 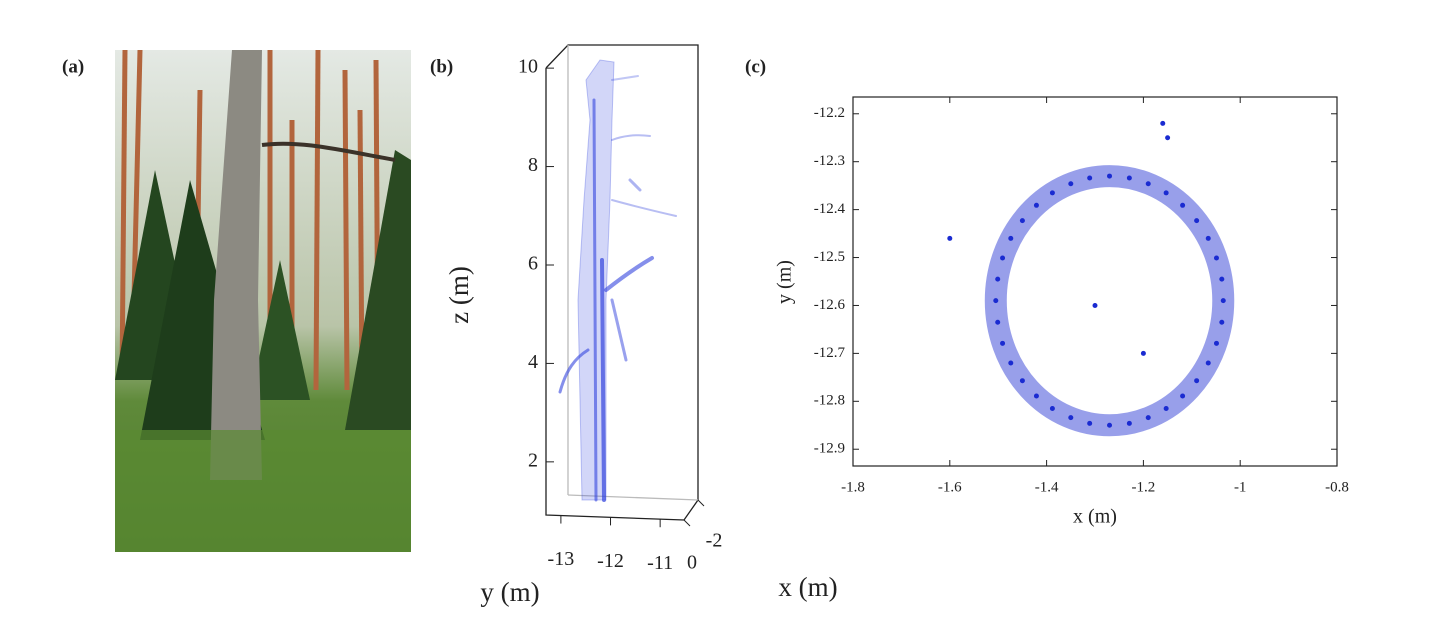 What do you see at coordinates (660, 563) in the screenshot?
I see `y-tick-label: -11` at bounding box center [660, 563].